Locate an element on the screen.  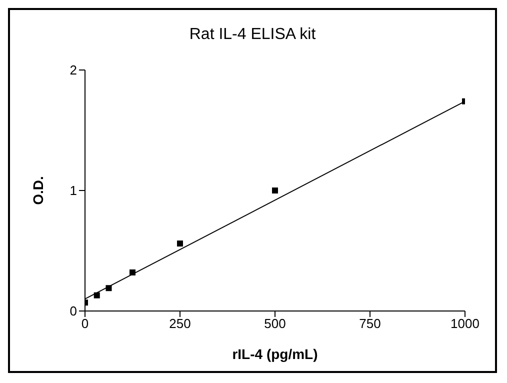
x-tick-label: 750 is located at coordinates (370, 324).